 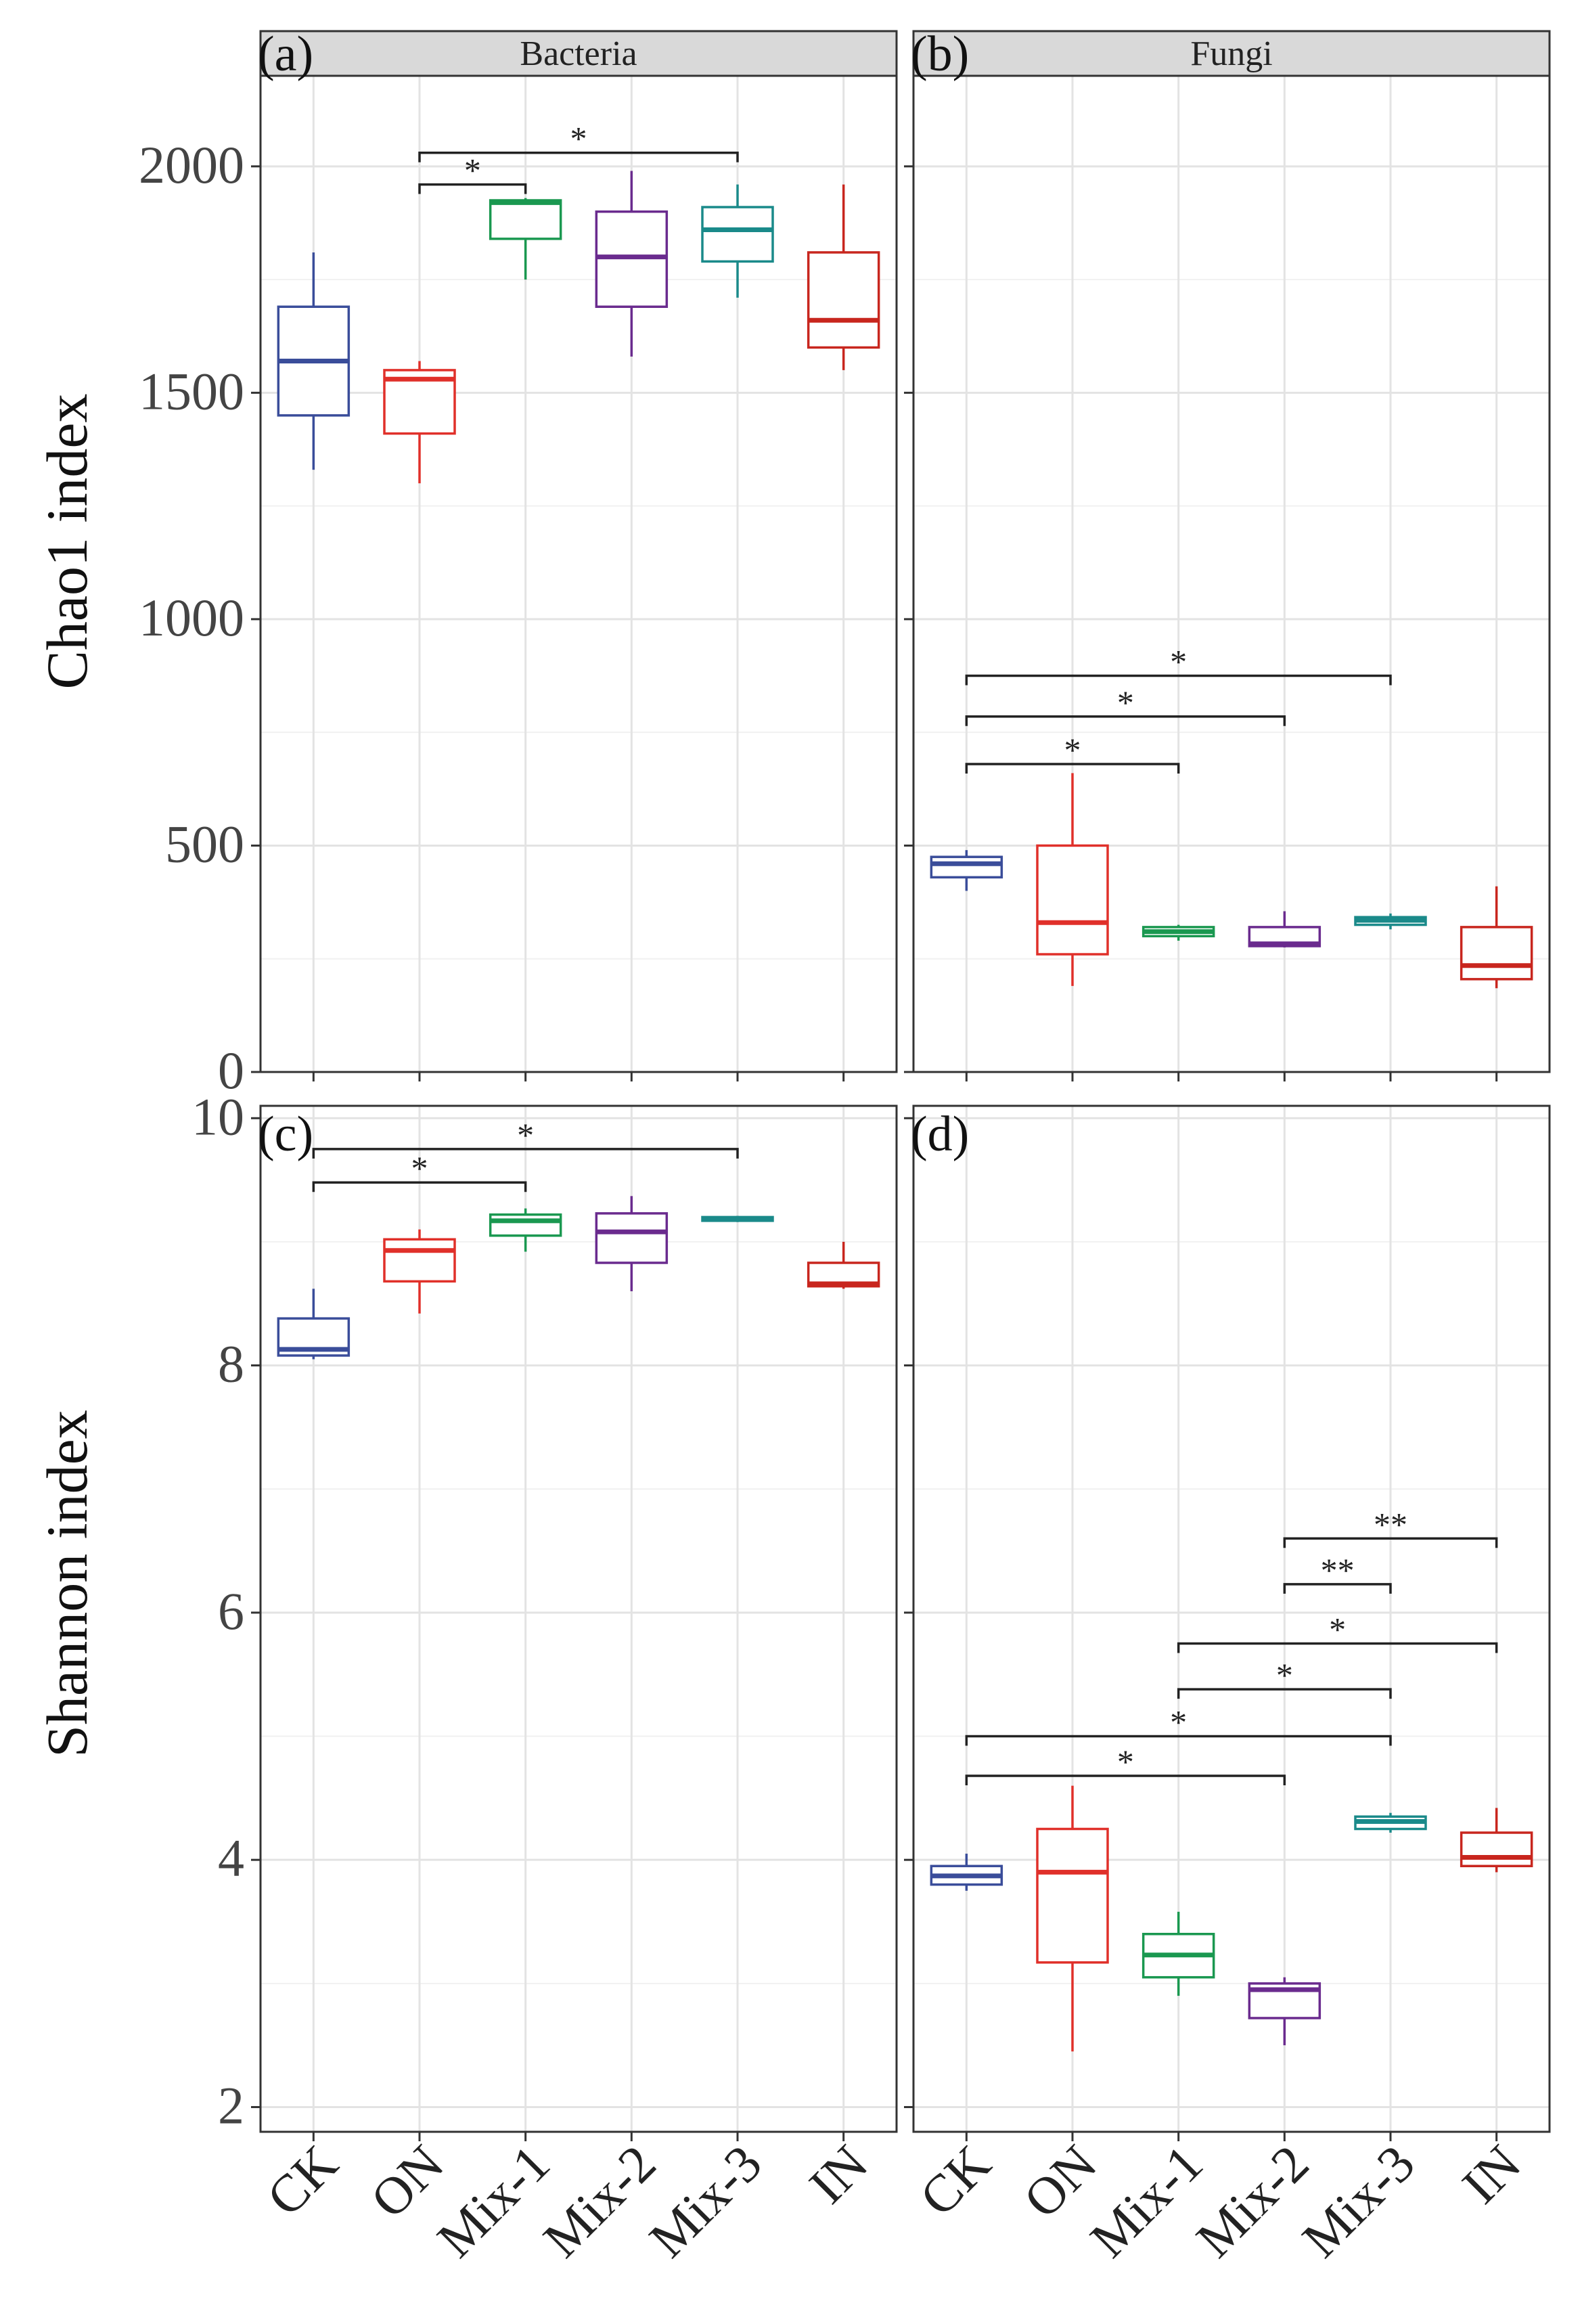 I want to click on panel-label: (d), so click(x=940, y=1134).